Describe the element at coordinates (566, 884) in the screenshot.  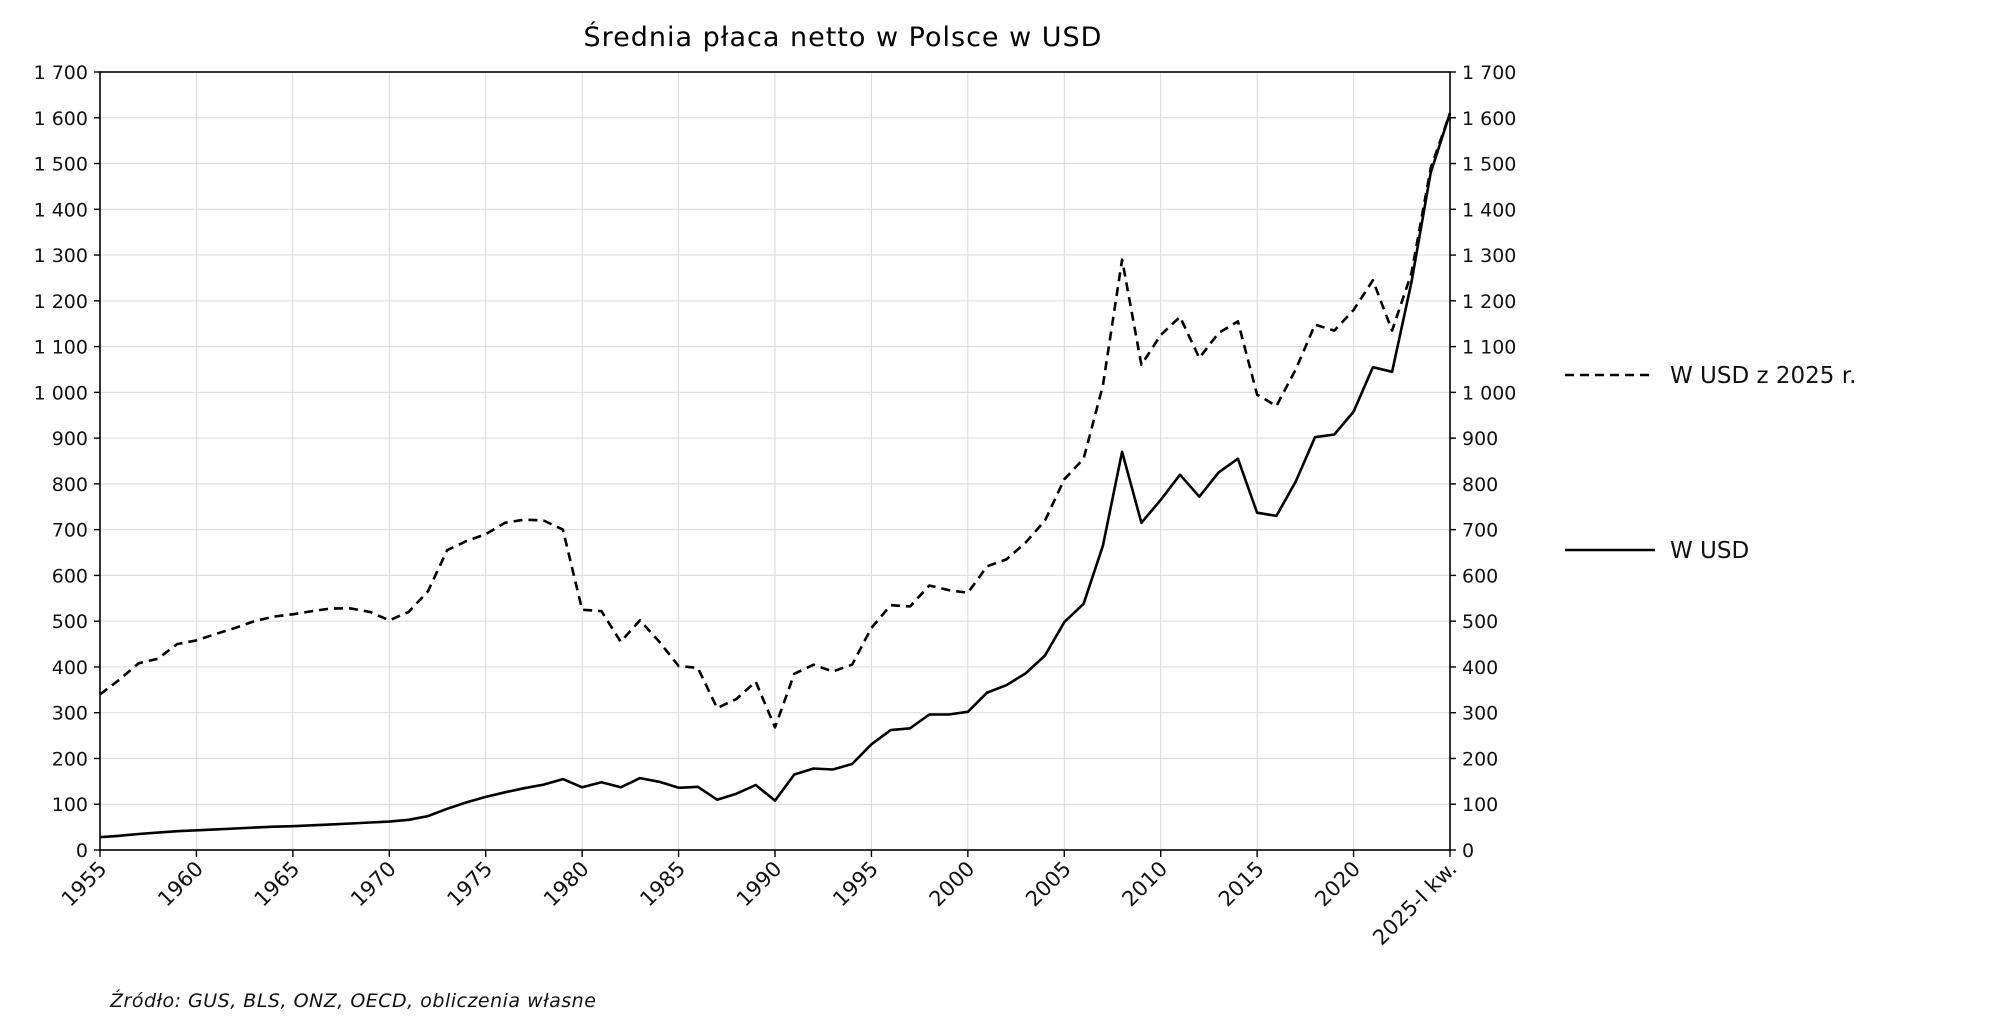
I see `x-tick-label-5: 1980` at that location.